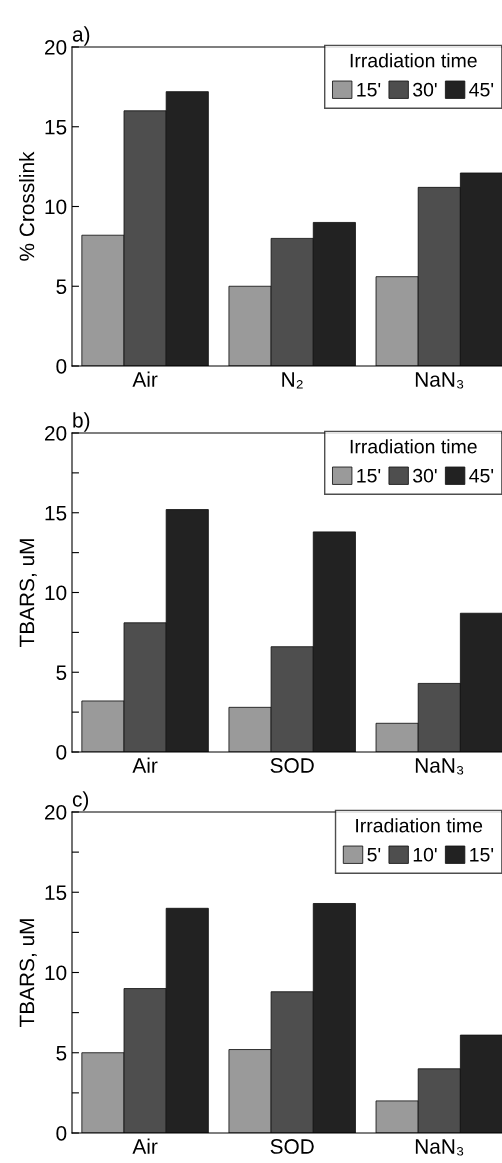 This screenshot has height=1163, width=502. What do you see at coordinates (80, 801) in the screenshot?
I see `chart-title: c)` at bounding box center [80, 801].